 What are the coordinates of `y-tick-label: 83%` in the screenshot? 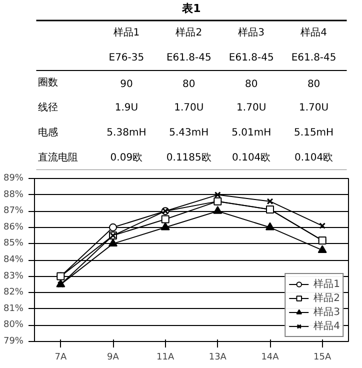 It's located at (13, 276).